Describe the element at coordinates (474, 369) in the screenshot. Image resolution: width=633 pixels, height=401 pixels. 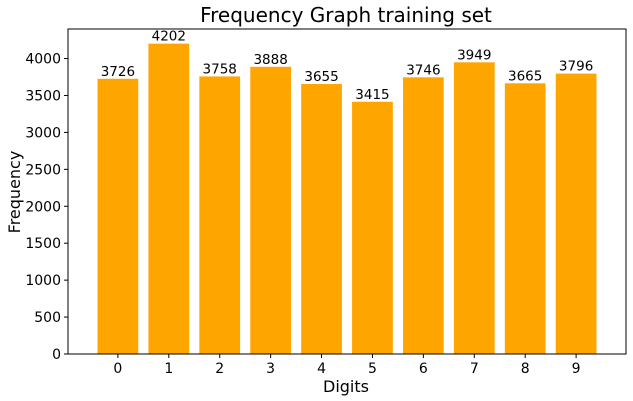
I see `x-tick-label-7: 7` at that location.